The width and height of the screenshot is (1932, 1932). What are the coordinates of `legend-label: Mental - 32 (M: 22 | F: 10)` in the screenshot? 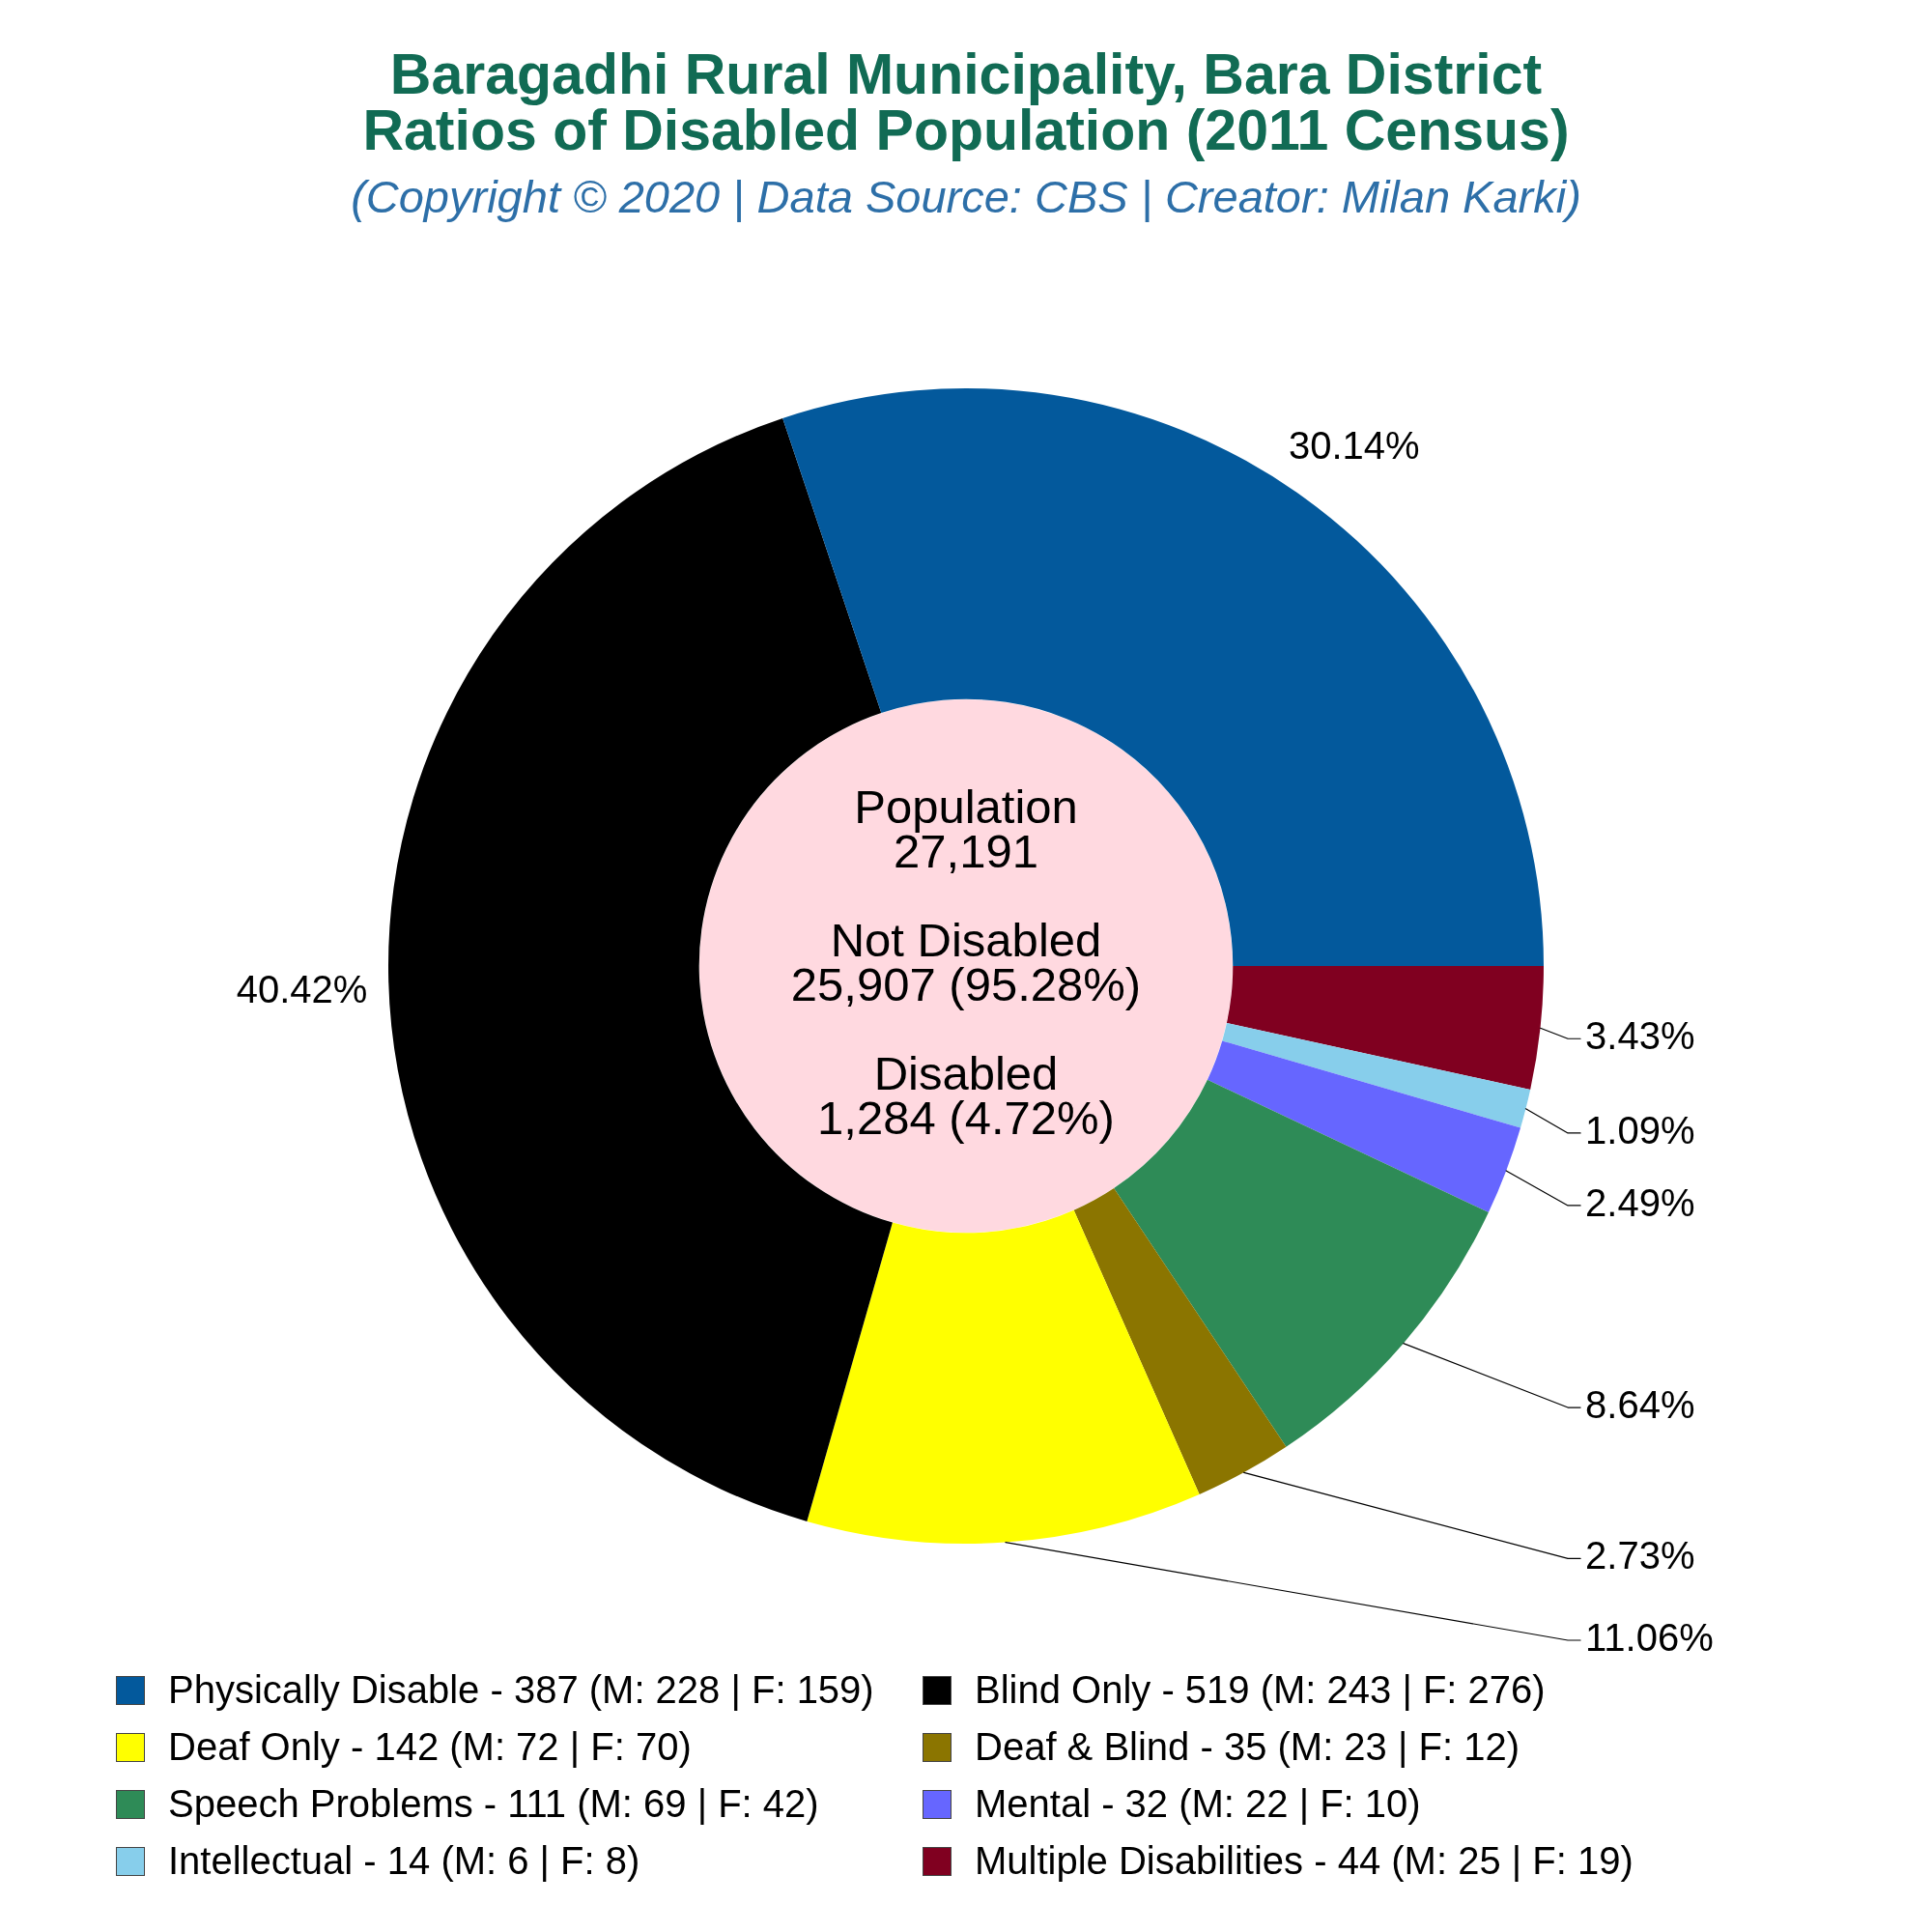 It's located at (1198, 1804).